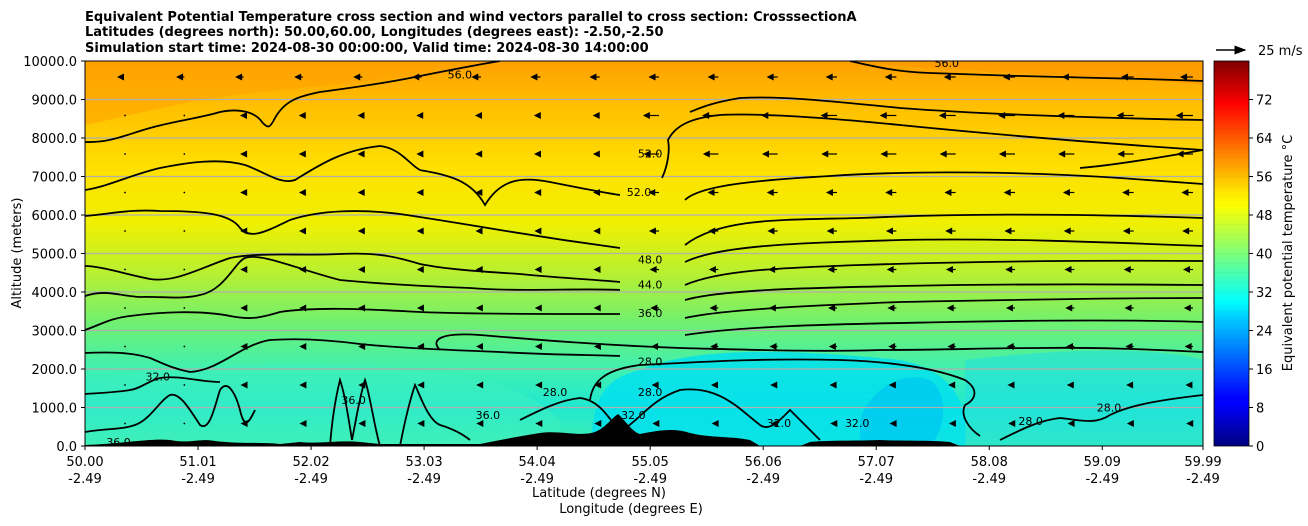 The height and width of the screenshot is (526, 1308). Describe the element at coordinates (1260, 447) in the screenshot. I see `colorbar-tick-label: 0` at that location.